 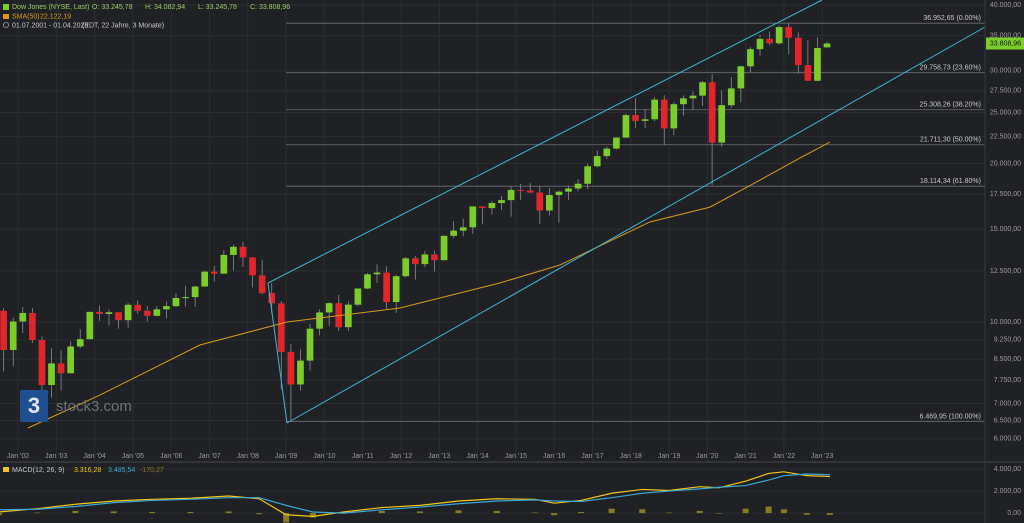 I want to click on x-tick-label: Jan '16, so click(x=554, y=456).